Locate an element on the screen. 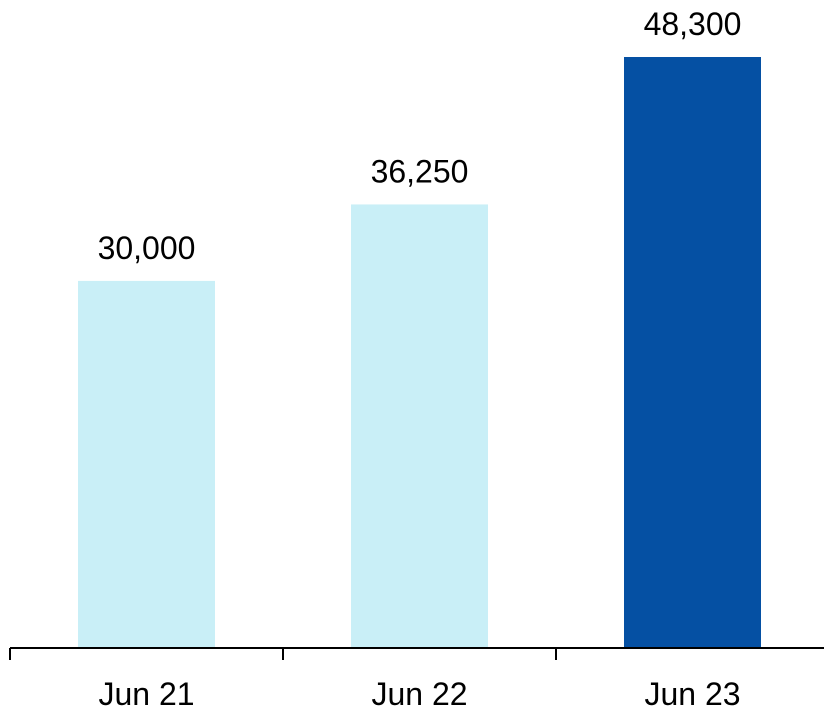 The height and width of the screenshot is (712, 824). value-label: 36,250 is located at coordinates (420, 171).